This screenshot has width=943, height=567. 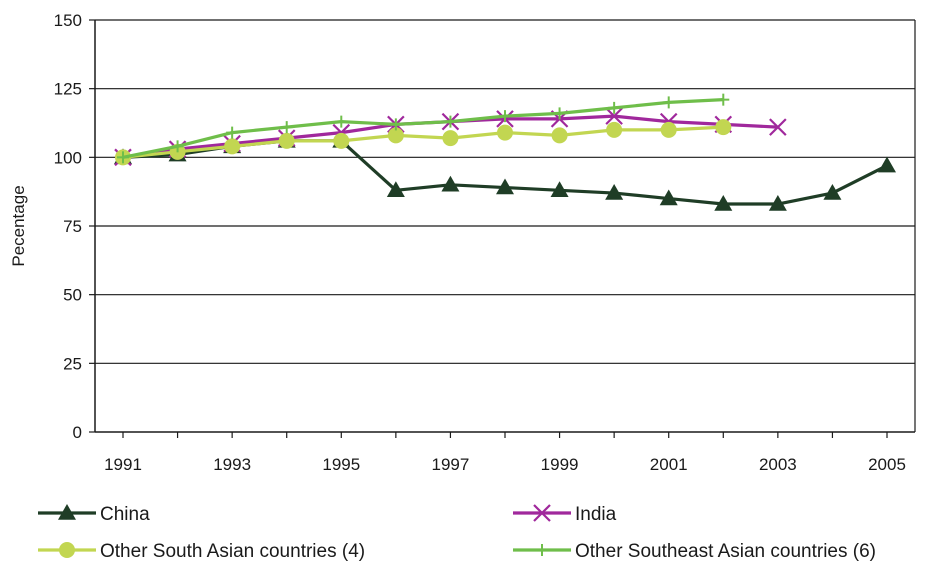 I want to click on y-tick-label: 25, so click(x=72, y=363).